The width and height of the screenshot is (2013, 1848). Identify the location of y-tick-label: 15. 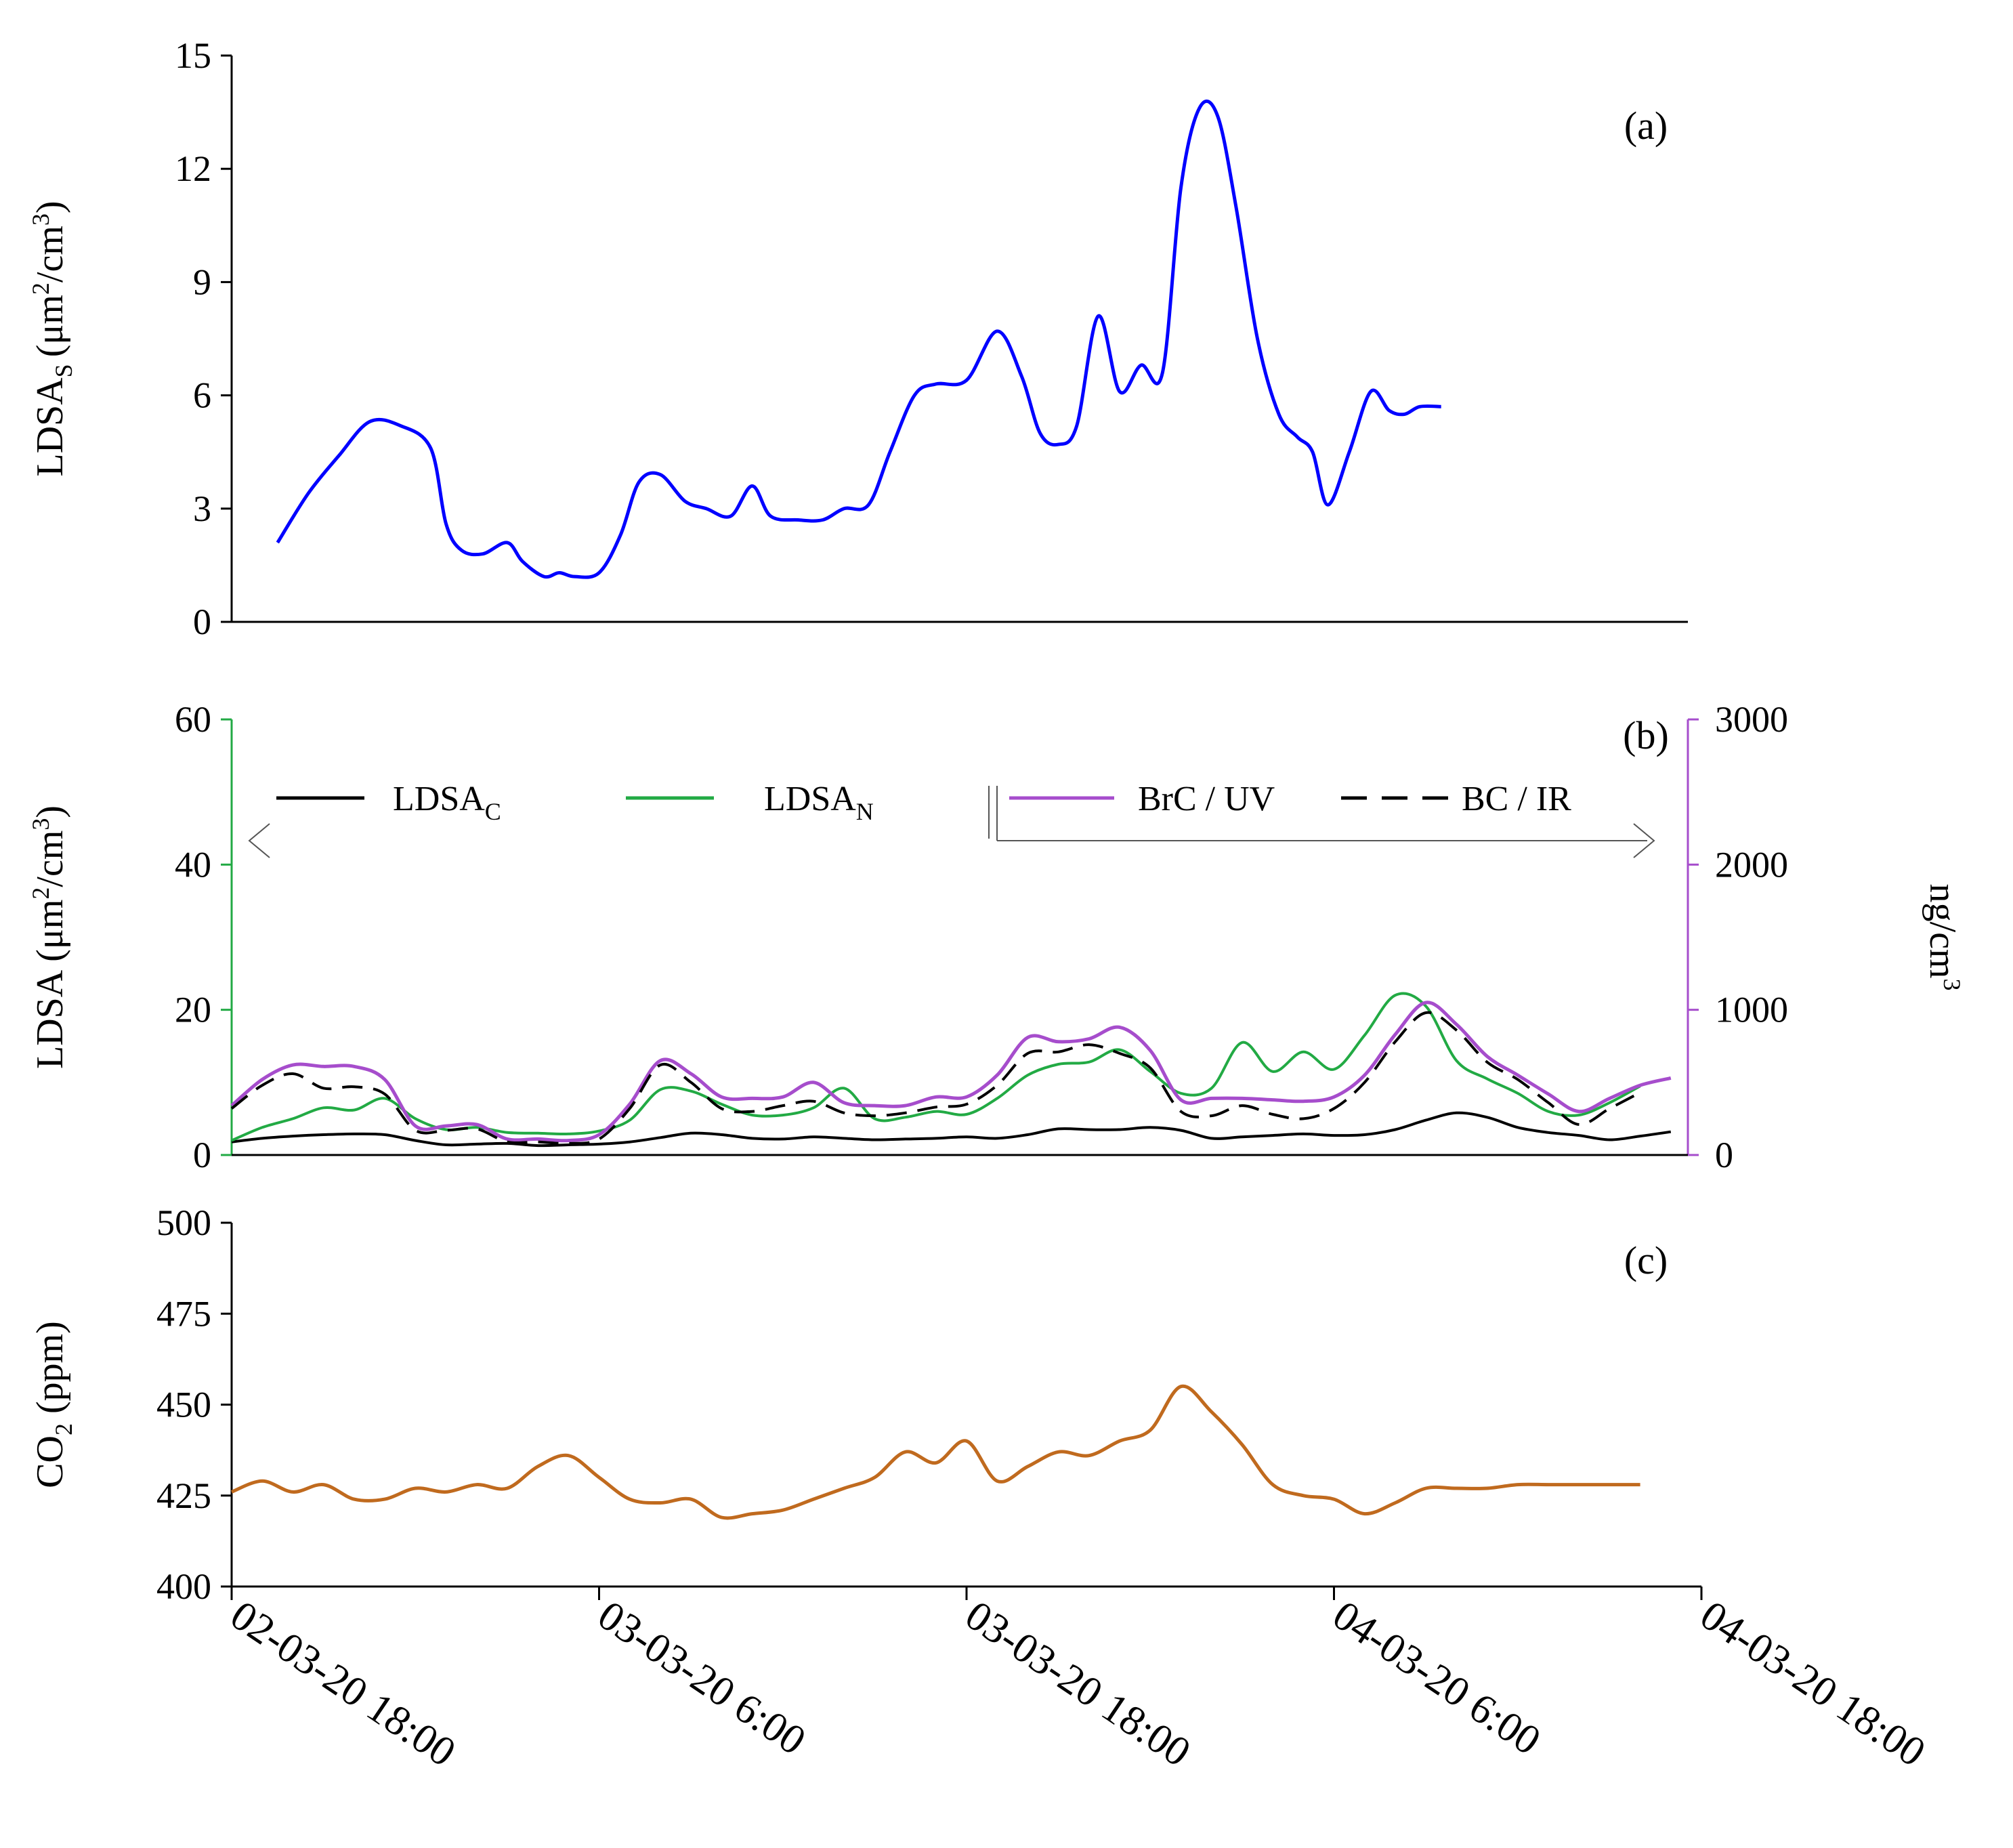
(193, 55).